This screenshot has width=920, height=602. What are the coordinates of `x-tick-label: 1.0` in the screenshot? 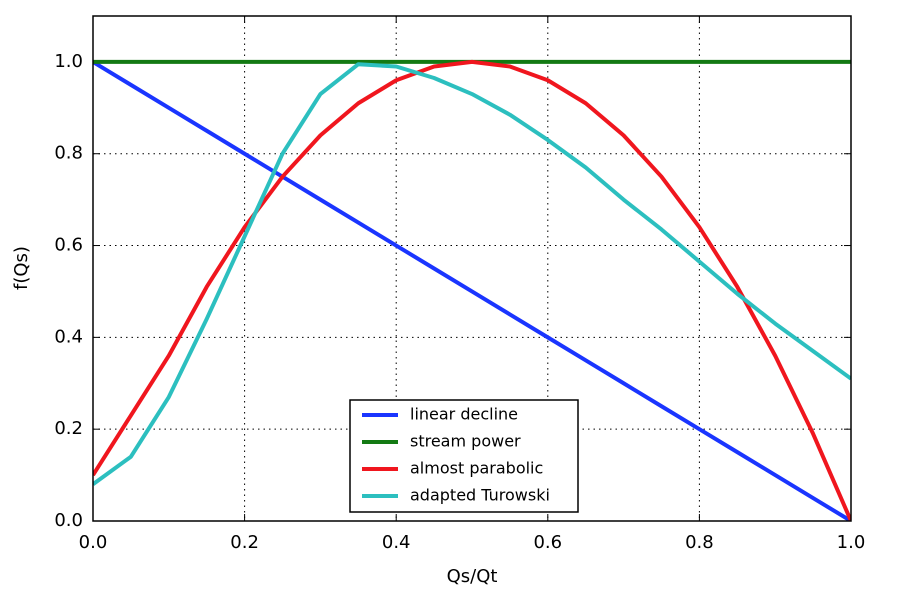 It's located at (851, 542).